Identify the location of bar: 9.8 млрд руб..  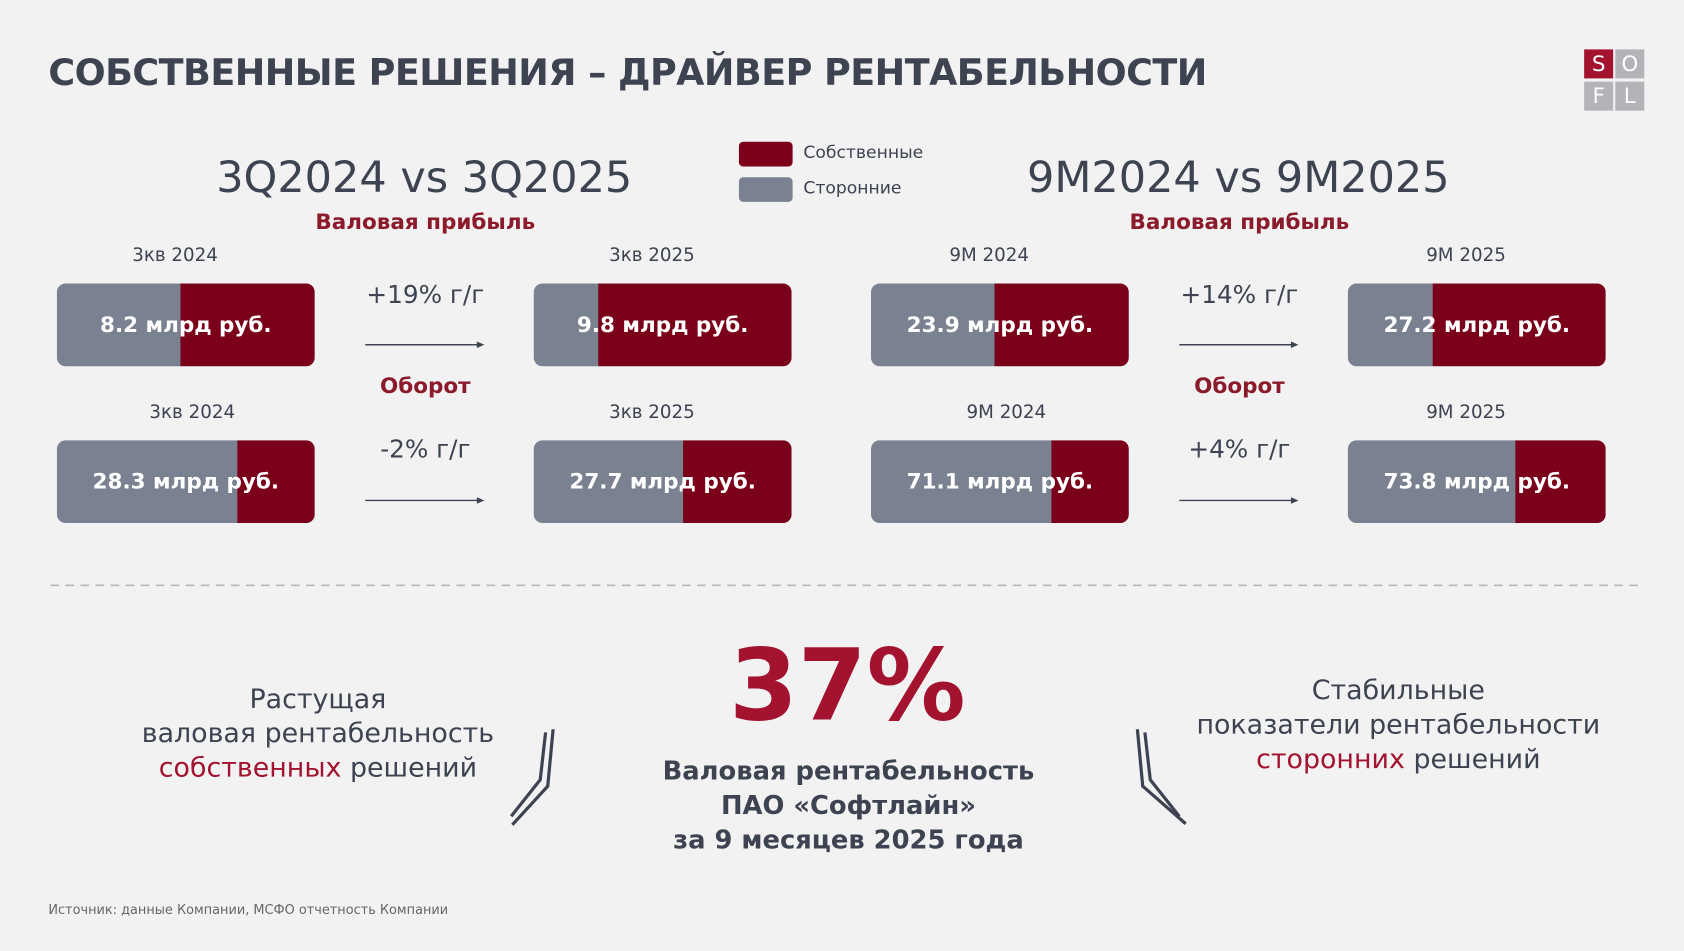
(662, 325).